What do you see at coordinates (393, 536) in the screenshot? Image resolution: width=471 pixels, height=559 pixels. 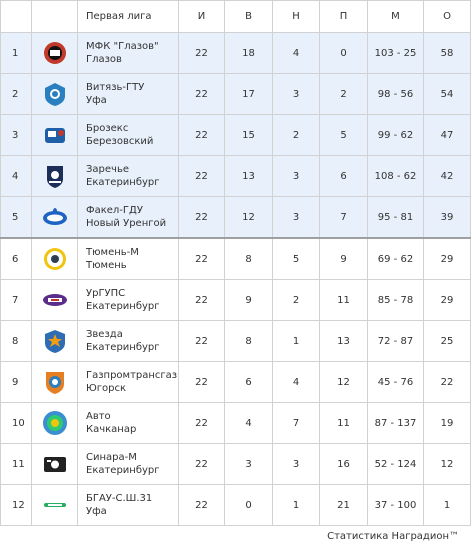 I see `stats-footer: Статистика Наградион™` at bounding box center [393, 536].